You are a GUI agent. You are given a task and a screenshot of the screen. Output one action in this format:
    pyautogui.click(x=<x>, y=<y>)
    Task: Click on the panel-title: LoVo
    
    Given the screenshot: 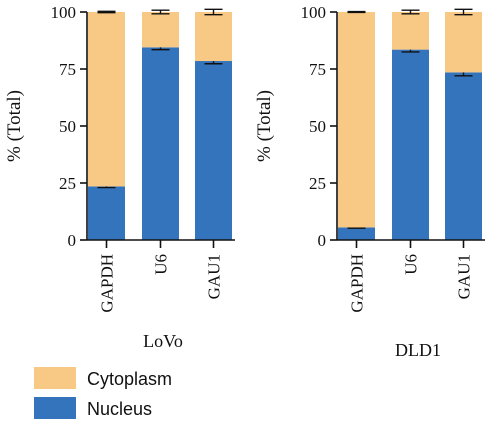 What is the action you would take?
    pyautogui.click(x=163, y=341)
    